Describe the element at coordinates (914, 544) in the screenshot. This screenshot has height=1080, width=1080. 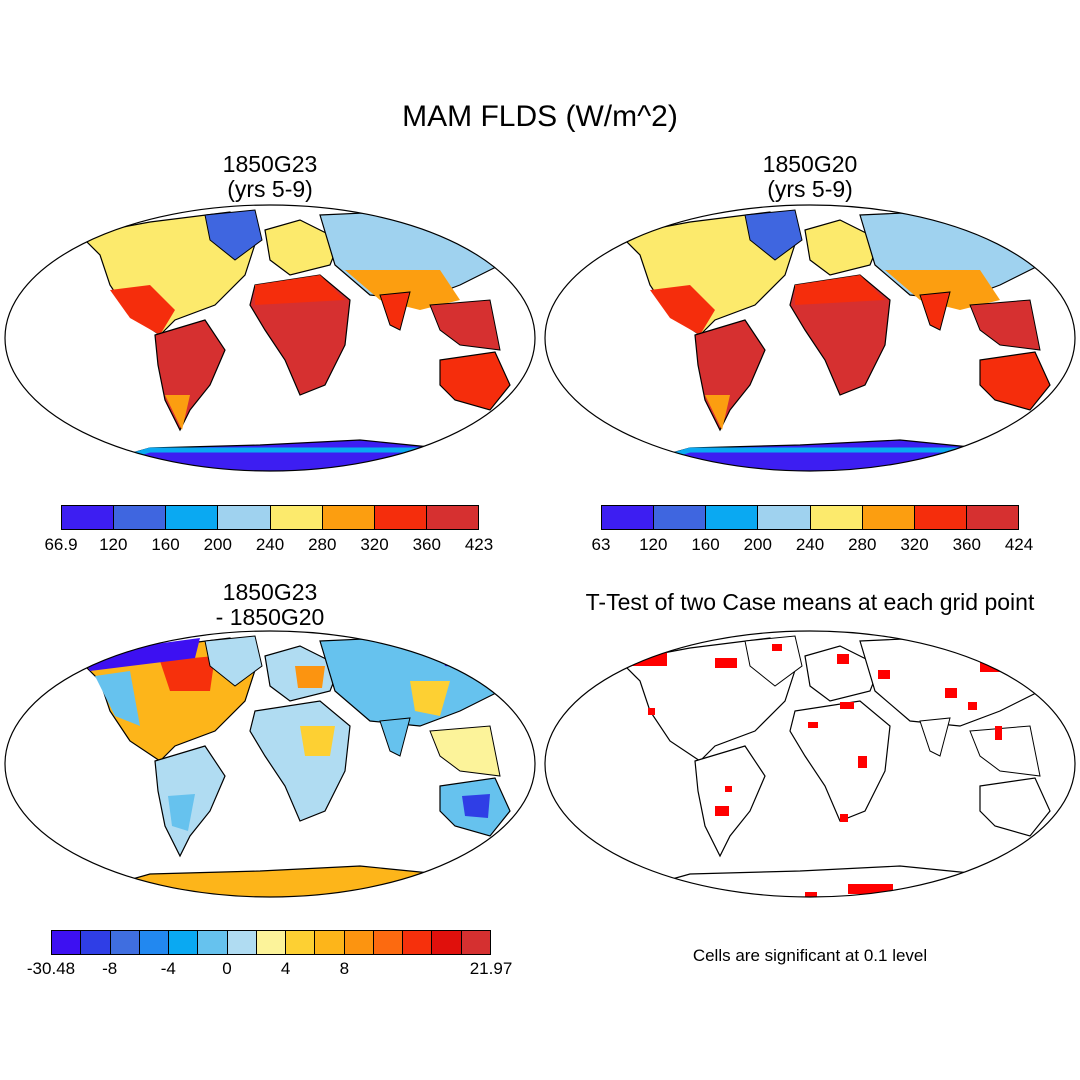
I see `colorbar-2-tick-label: 320` at that location.